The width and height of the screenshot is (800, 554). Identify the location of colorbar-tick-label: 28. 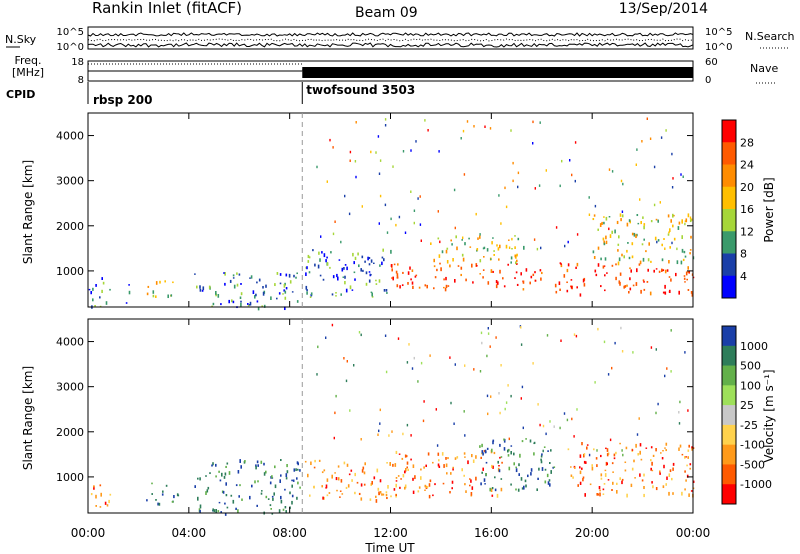
(747, 142).